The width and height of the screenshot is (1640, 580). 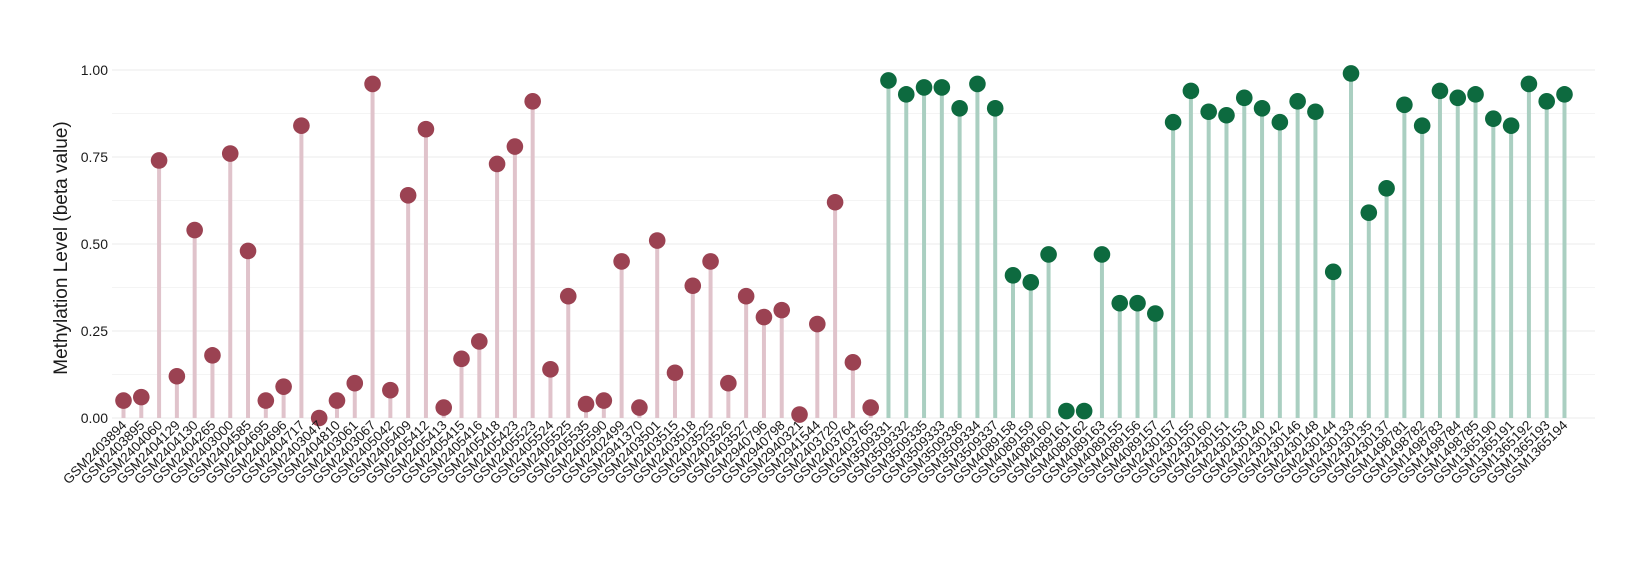 What do you see at coordinates (61, 247) in the screenshot?
I see `y-axis-title: Methylation Level (beta value)` at bounding box center [61, 247].